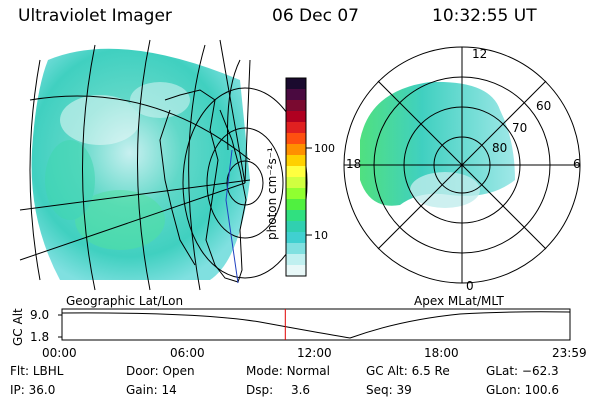 The width and height of the screenshot is (600, 400). I want to click on geo-coastline, so click(205, 186).